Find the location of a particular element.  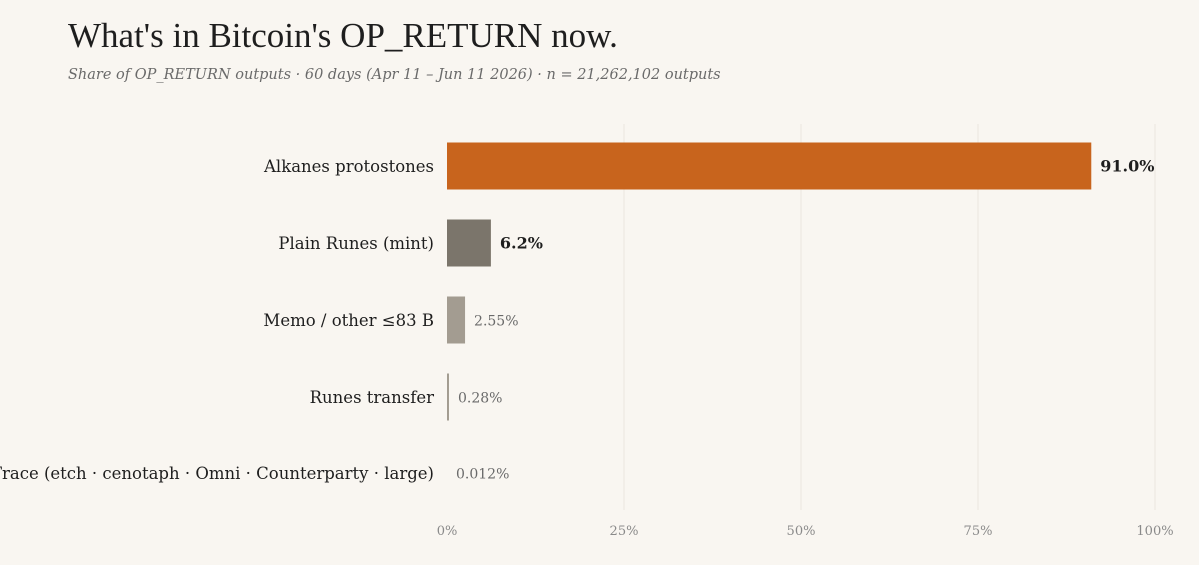

value-label-4: 0.012% is located at coordinates (482, 475).